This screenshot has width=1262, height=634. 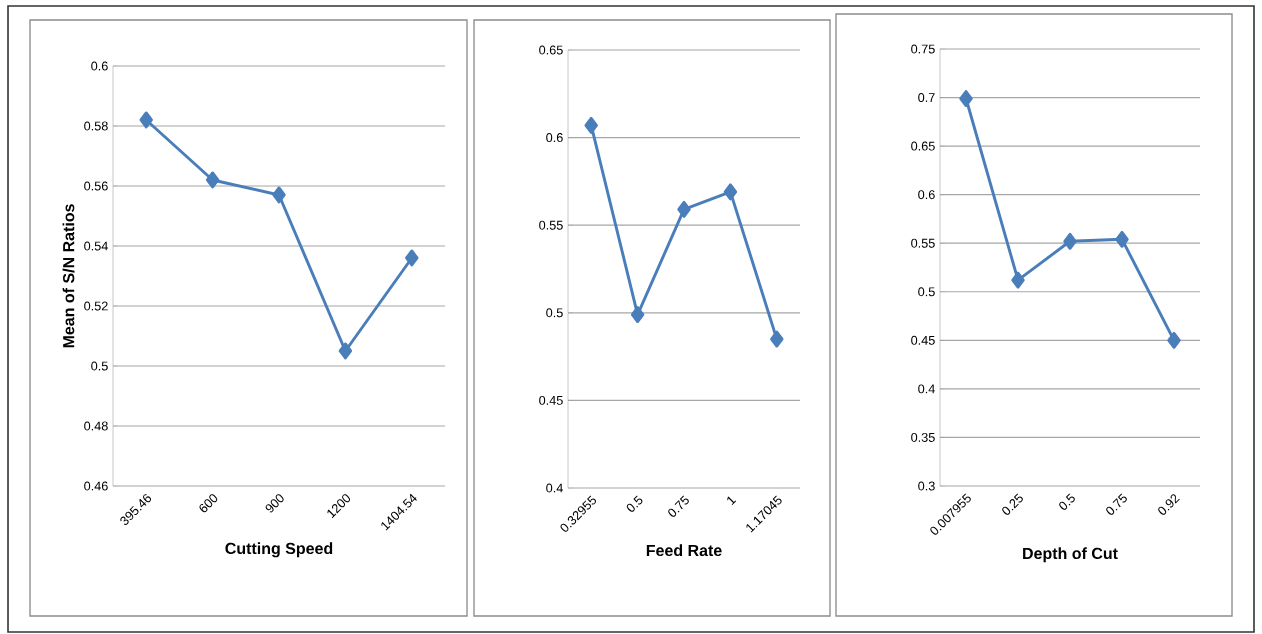 I want to click on y-tick-label: 0.46, so click(x=96, y=486).